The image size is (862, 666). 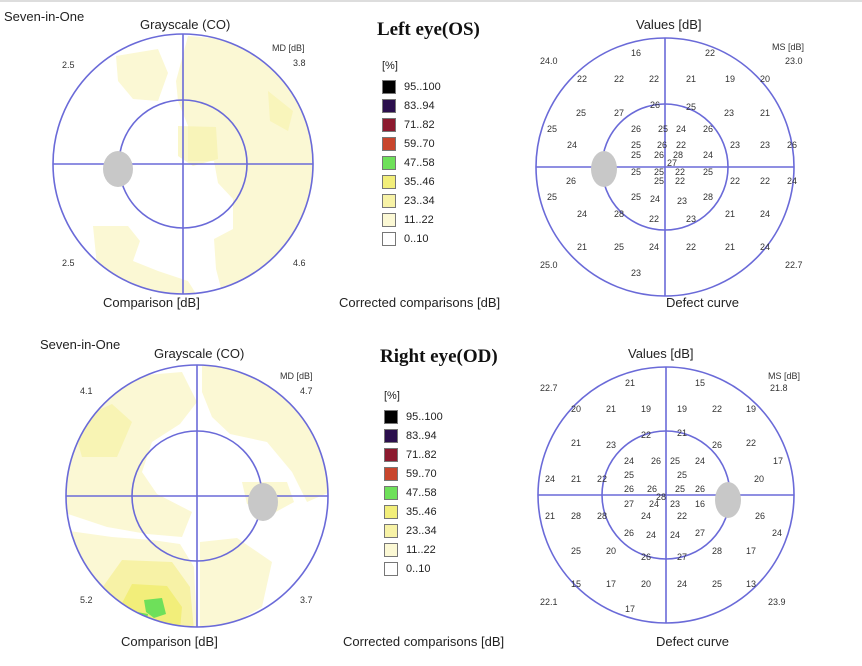 What do you see at coordinates (576, 584) in the screenshot?
I see `threshold-value: 15` at bounding box center [576, 584].